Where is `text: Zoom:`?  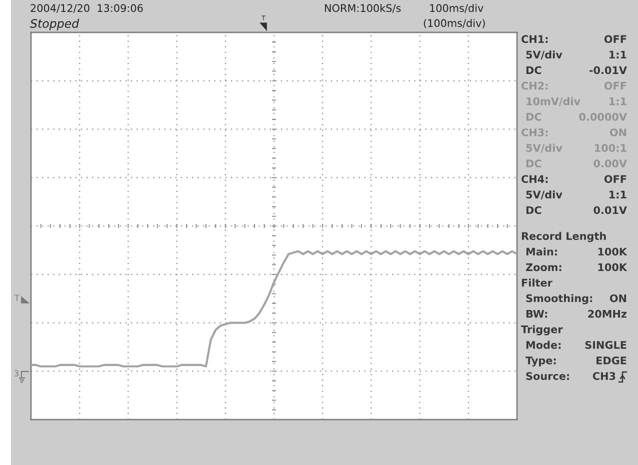 text: Zoom: is located at coordinates (544, 267).